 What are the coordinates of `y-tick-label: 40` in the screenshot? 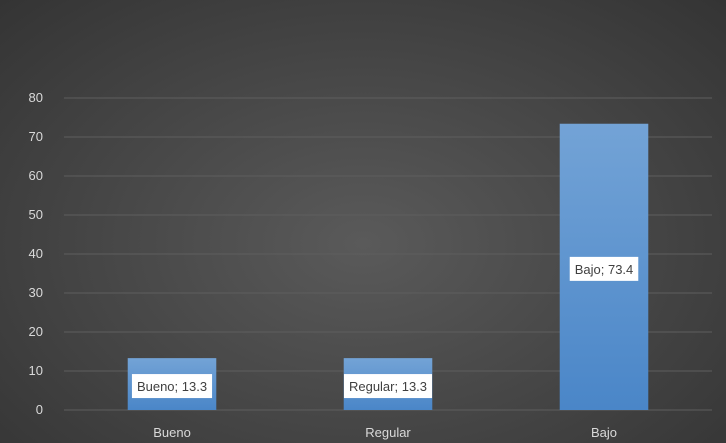 It's located at (36, 253).